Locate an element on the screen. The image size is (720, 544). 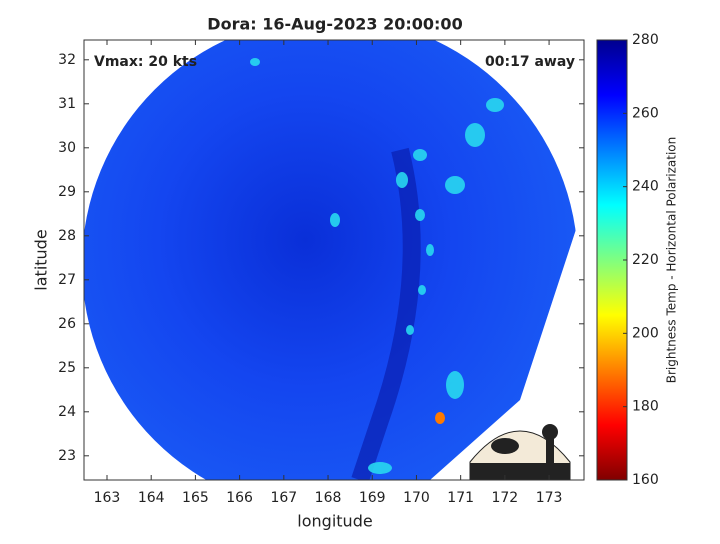
x-tick-label: 166 is located at coordinates (239, 498).